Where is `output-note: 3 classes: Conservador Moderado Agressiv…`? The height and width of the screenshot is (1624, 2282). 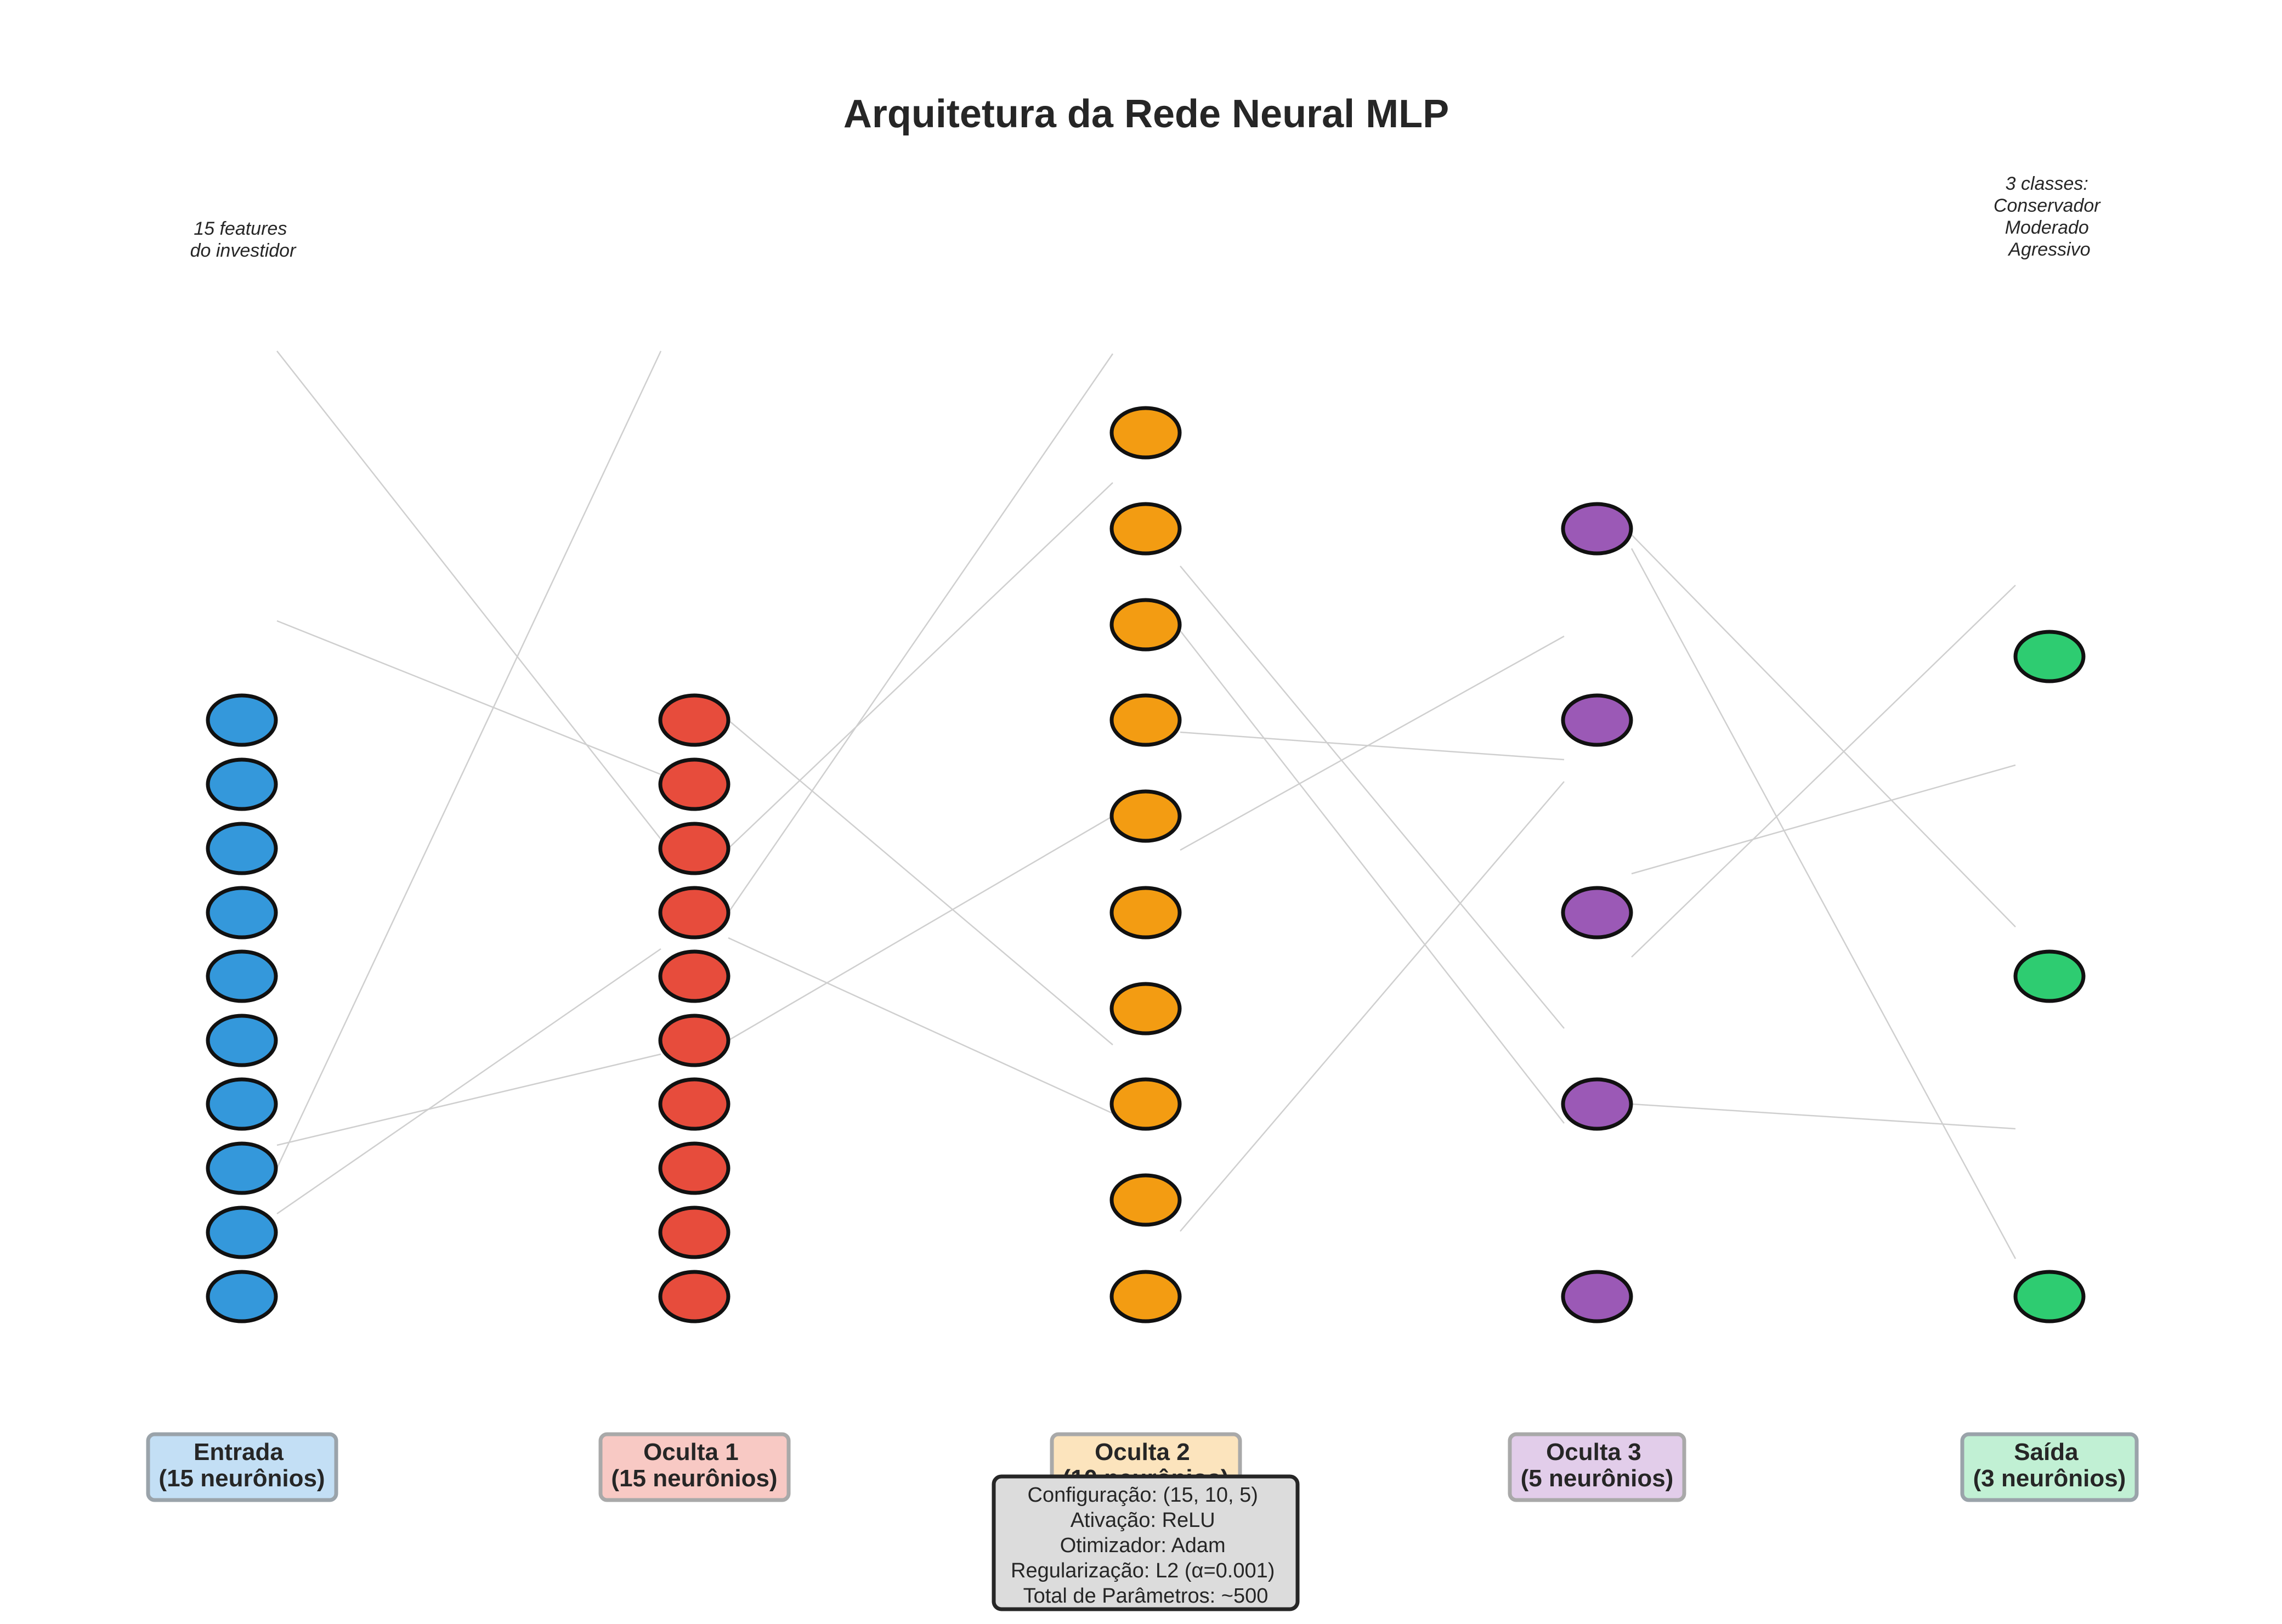
output-note: 3 classes: Conservador Moderado Agressiv… is located at coordinates (2049, 216).